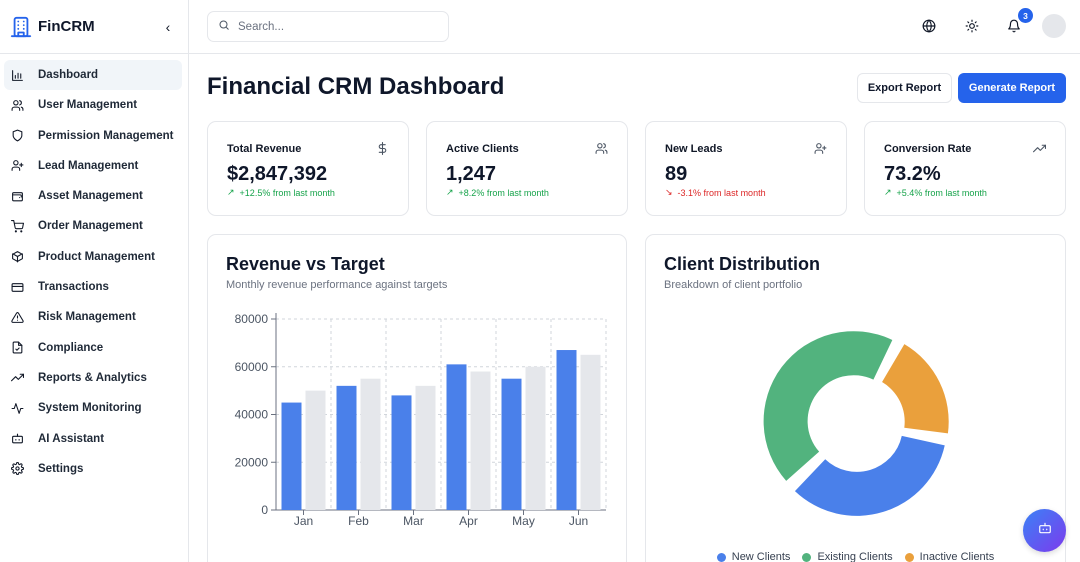 The width and height of the screenshot is (1080, 562). I want to click on stat-change: ↗ +12.5% from last month, so click(281, 192).